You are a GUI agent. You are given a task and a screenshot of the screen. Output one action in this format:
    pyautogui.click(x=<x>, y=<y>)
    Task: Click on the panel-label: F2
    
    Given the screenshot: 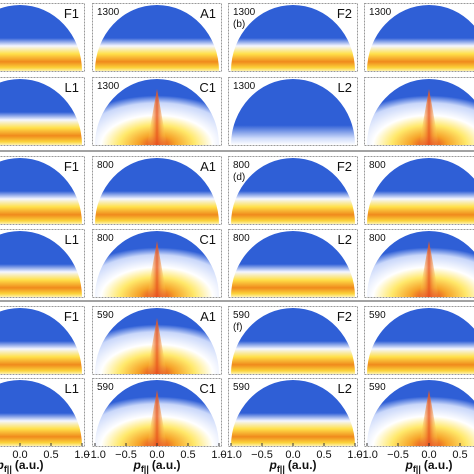 What is the action you would take?
    pyautogui.click(x=344, y=13)
    